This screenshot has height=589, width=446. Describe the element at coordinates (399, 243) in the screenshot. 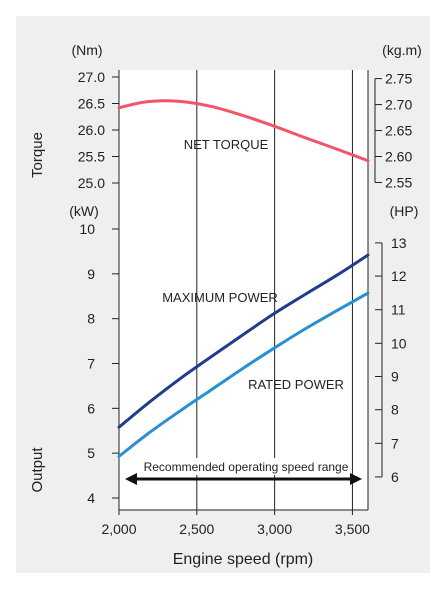

I see `output-right-tick-label: 13` at that location.